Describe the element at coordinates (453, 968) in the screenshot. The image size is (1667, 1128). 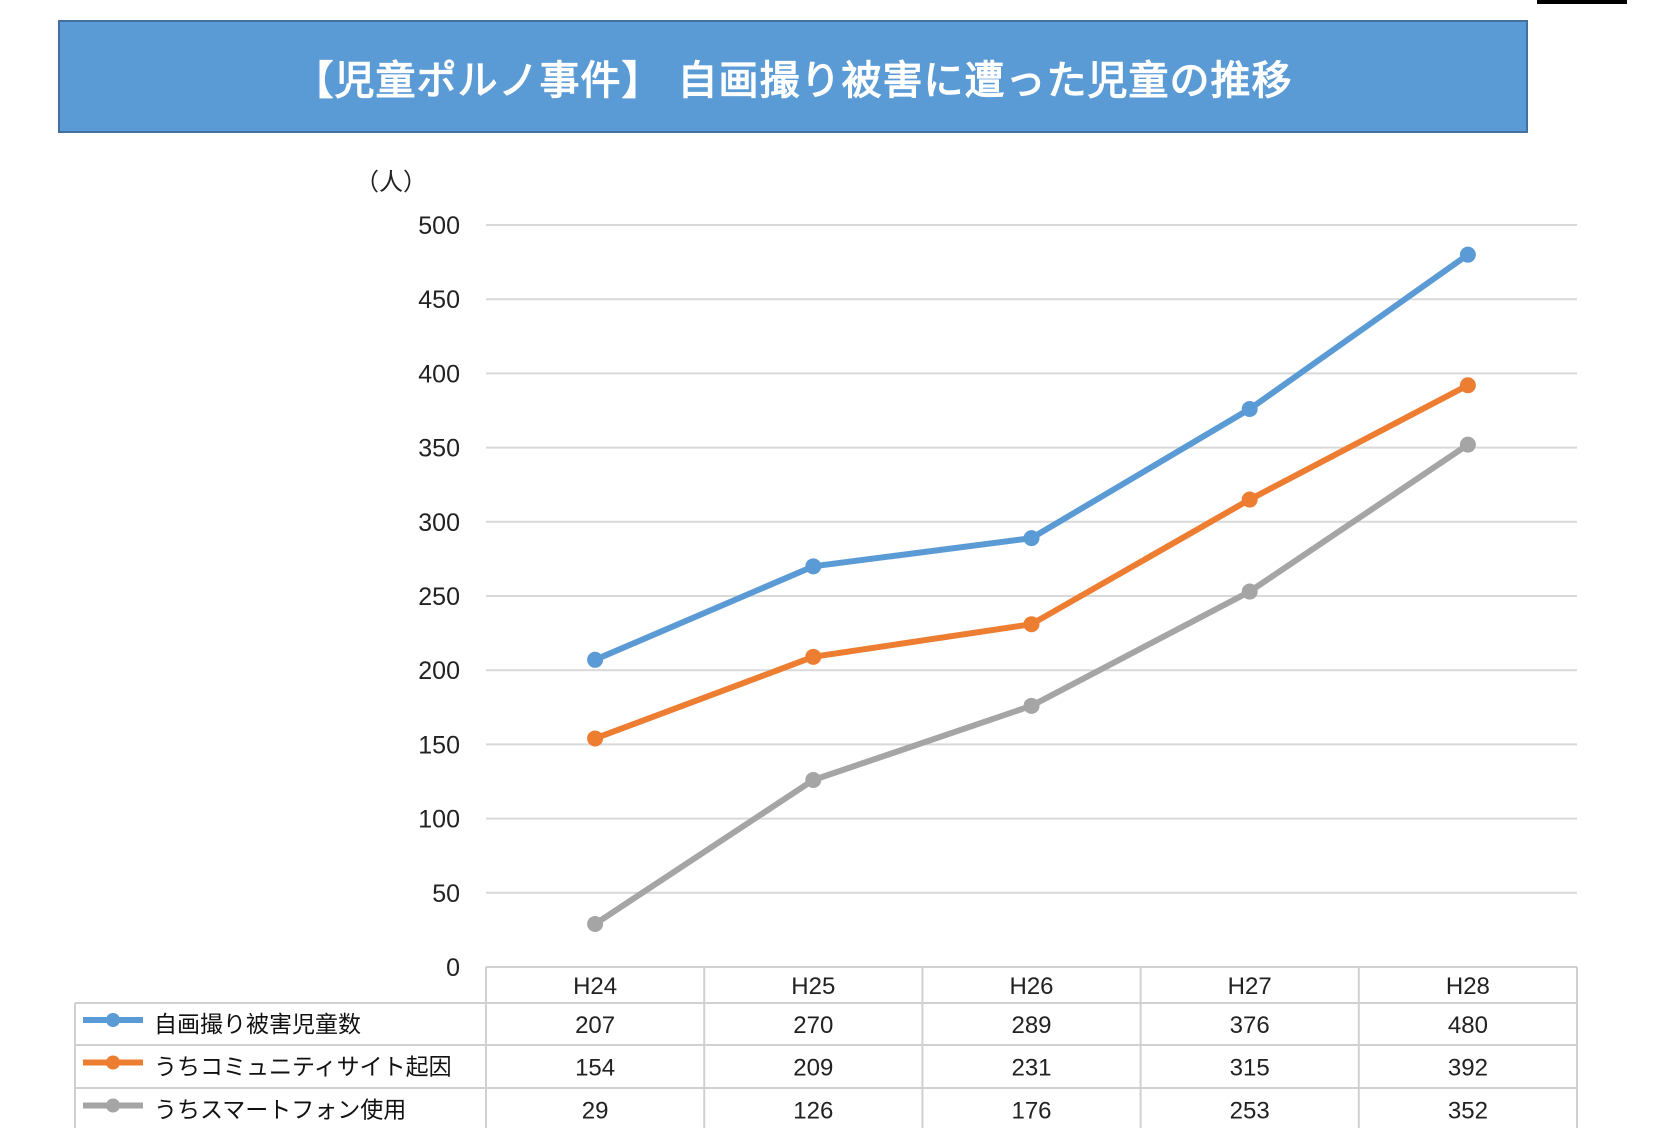
I see `y-tick-label: 0` at that location.